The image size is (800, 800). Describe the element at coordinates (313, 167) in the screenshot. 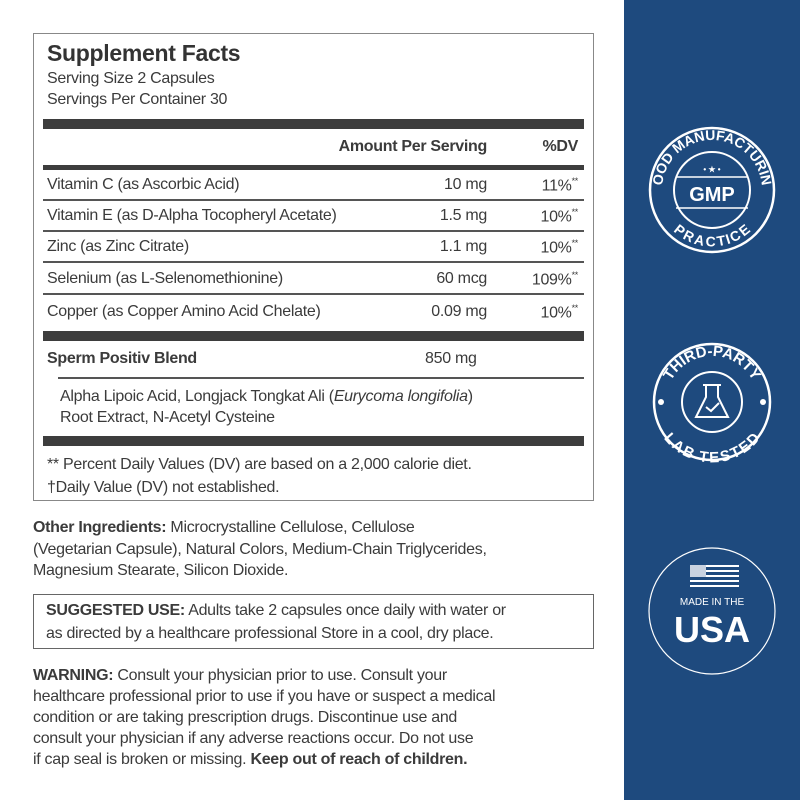

I see `divider-medium` at that location.